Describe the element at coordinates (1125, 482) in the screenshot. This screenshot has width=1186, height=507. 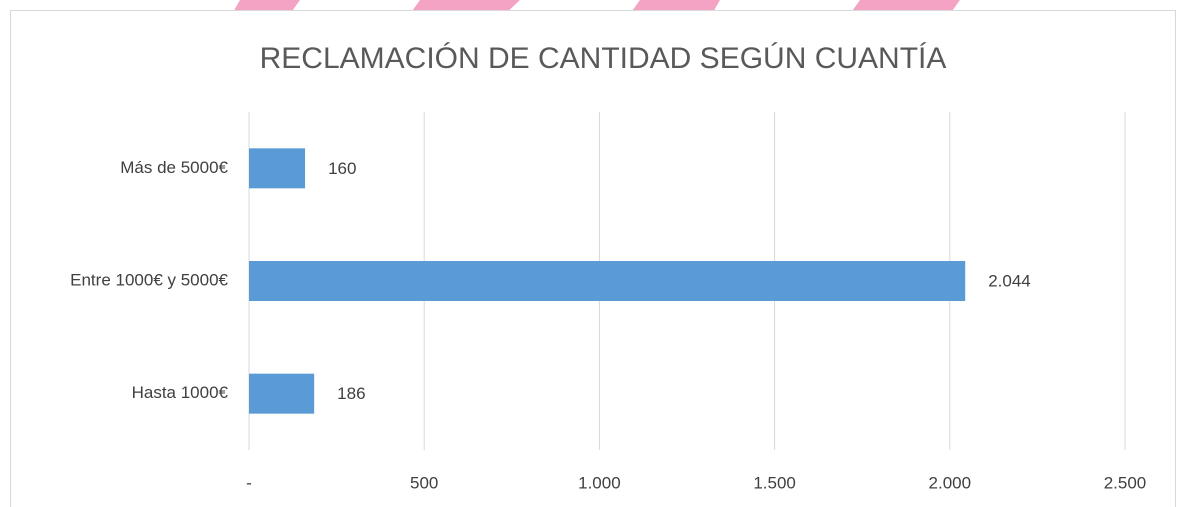
I see `x-tick-label: 2.500` at that location.